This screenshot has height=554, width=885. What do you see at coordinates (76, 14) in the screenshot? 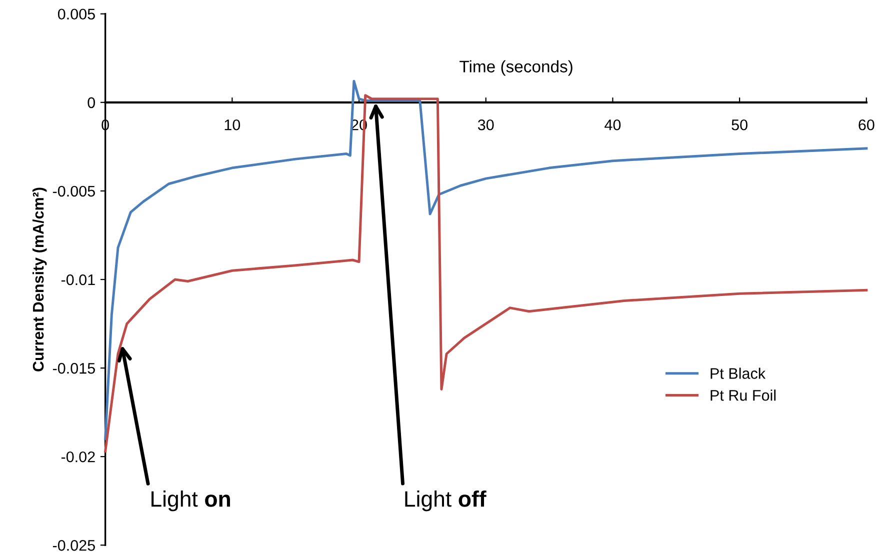
I see `y-tick-label: 0.005` at bounding box center [76, 14].